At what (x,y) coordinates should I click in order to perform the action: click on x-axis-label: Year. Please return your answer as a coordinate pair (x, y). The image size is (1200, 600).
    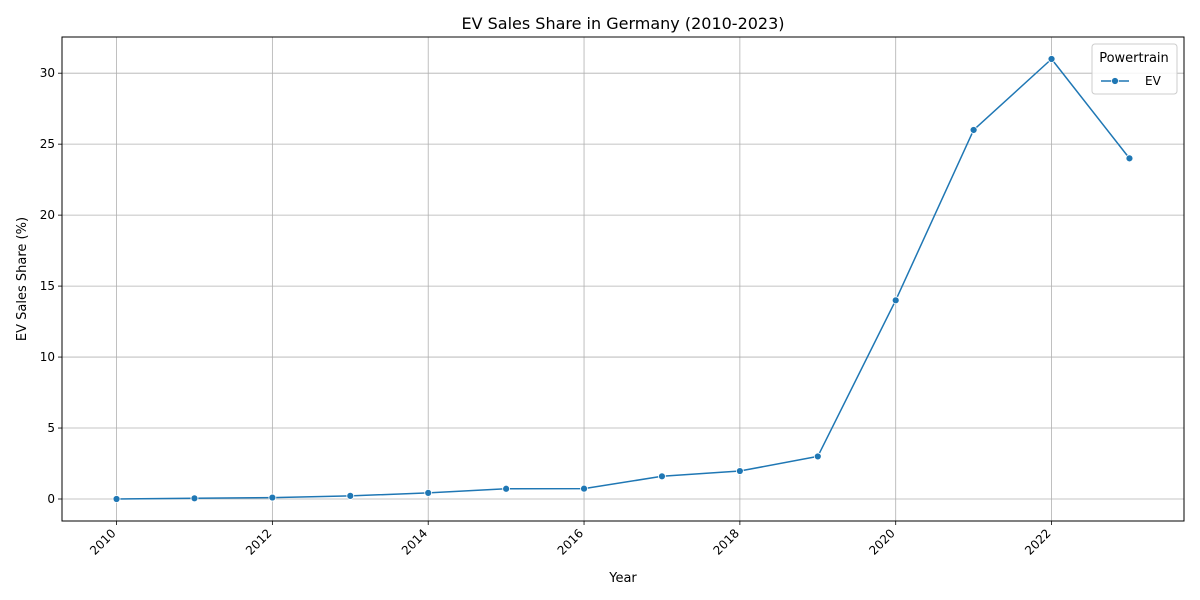
    Looking at the image, I should click on (622, 578).